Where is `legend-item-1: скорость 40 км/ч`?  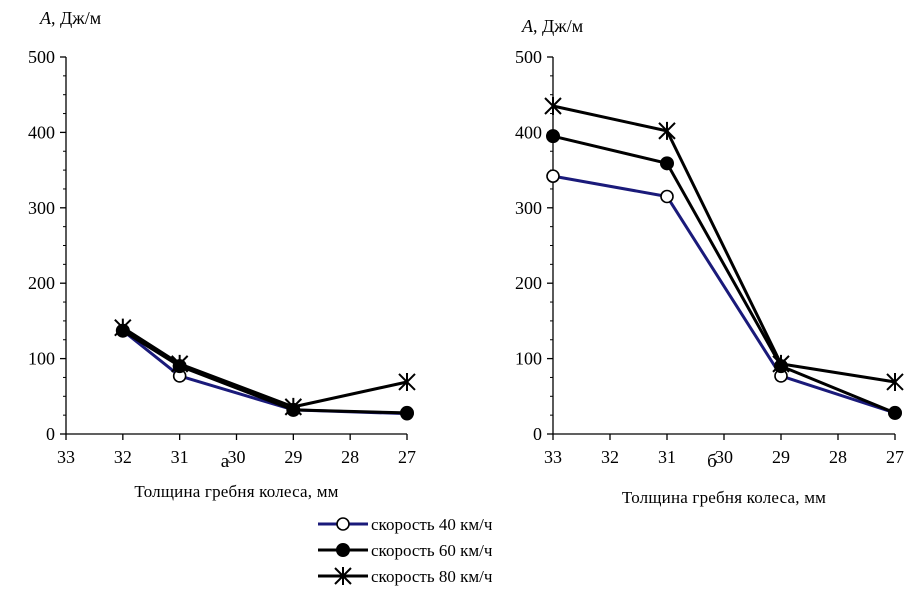
legend-item-1: скорость 40 км/ч is located at coordinates (405, 524).